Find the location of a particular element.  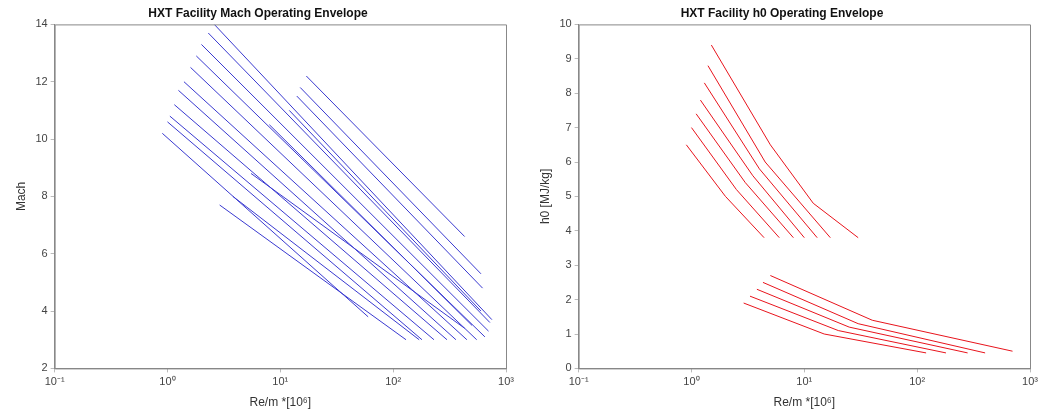

y-tick-label: 12 is located at coordinates (41, 80).